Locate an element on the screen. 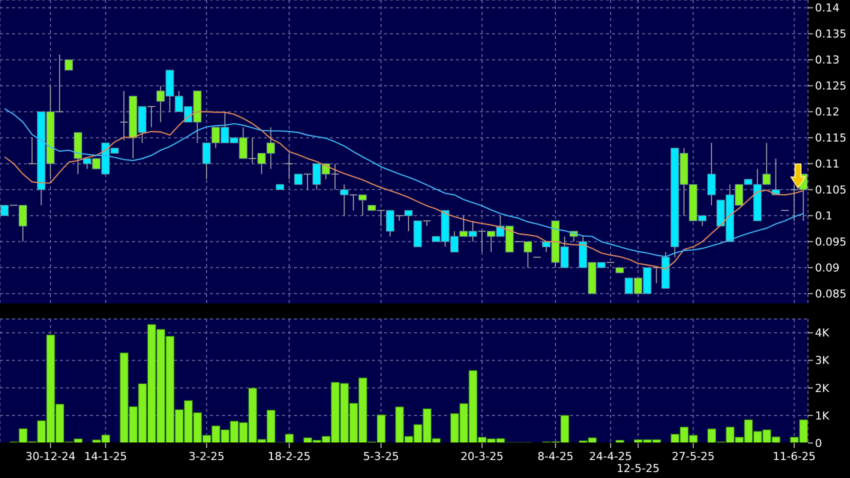 This screenshot has width=850, height=478. y-tick-label: 0.135 is located at coordinates (830, 34).